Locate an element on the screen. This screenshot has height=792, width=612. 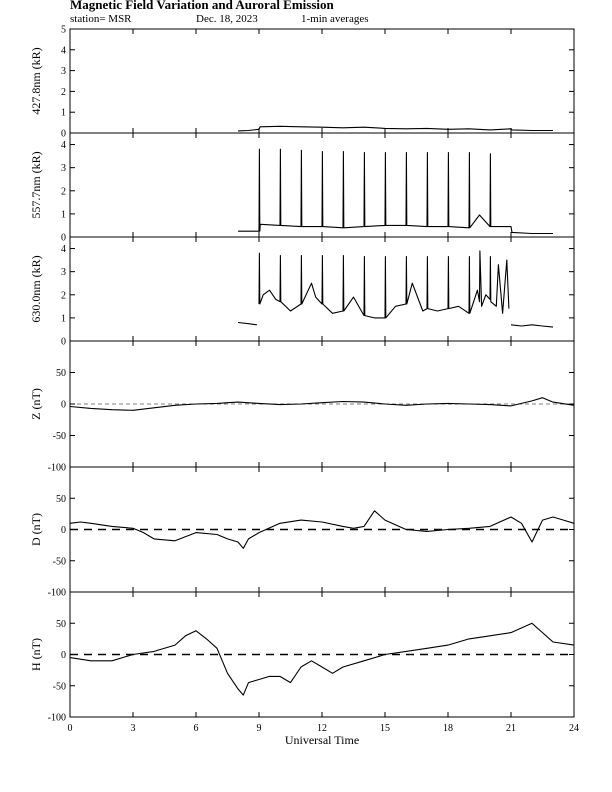
x-tick-label: 15 is located at coordinates (385, 728).